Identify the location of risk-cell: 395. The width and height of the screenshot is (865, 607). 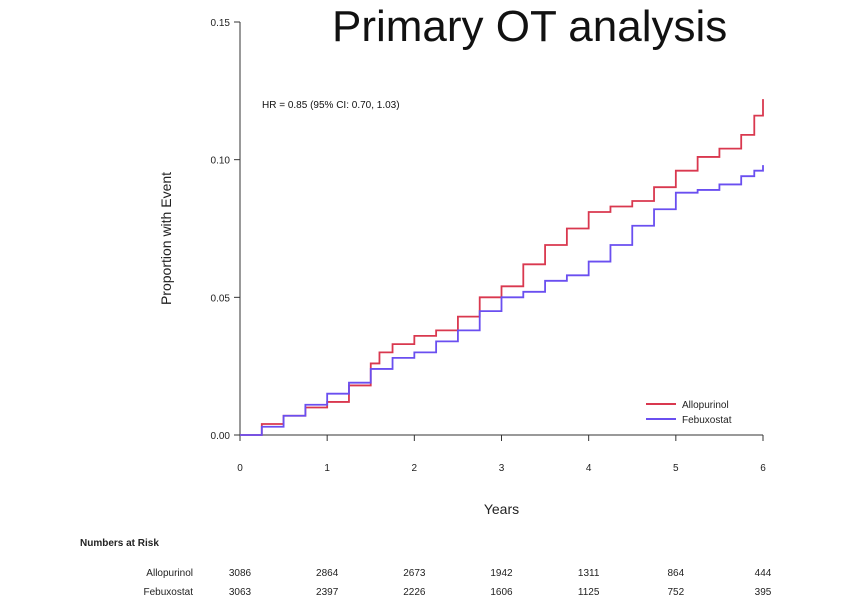
(763, 592).